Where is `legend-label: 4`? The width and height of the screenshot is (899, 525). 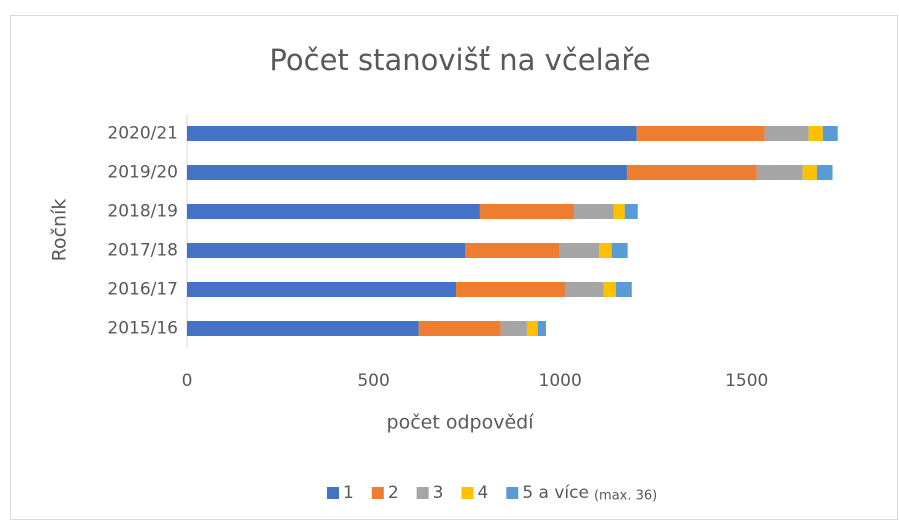 legend-label: 4 is located at coordinates (482, 493).